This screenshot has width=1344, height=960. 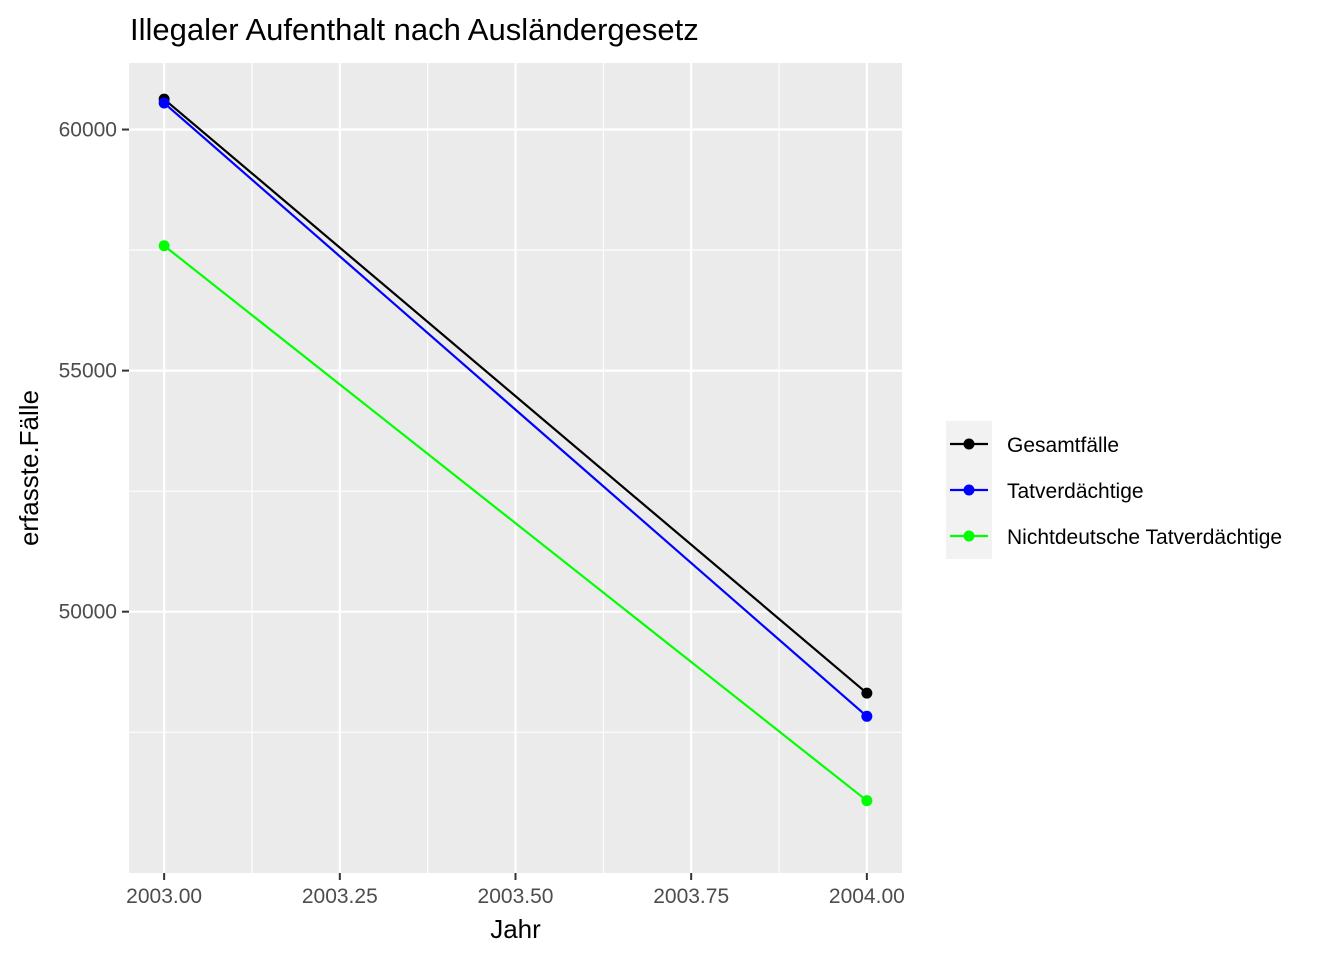 What do you see at coordinates (88, 130) in the screenshot?
I see `y-tick-label: 60000` at bounding box center [88, 130].